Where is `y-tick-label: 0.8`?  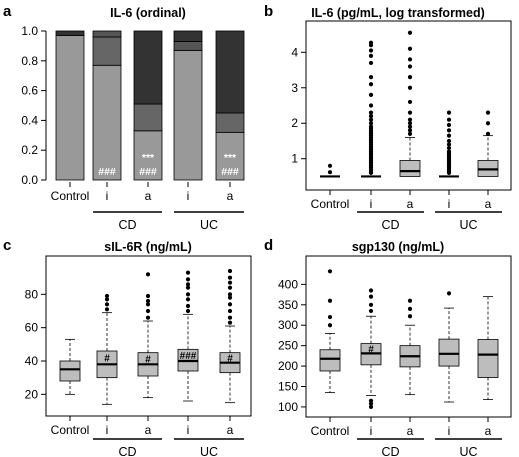 y-tick-label: 0.8 is located at coordinates (29, 61).